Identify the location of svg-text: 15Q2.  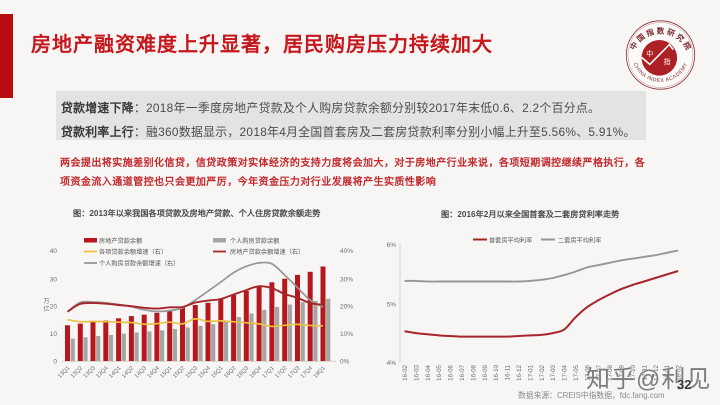
(179, 372).